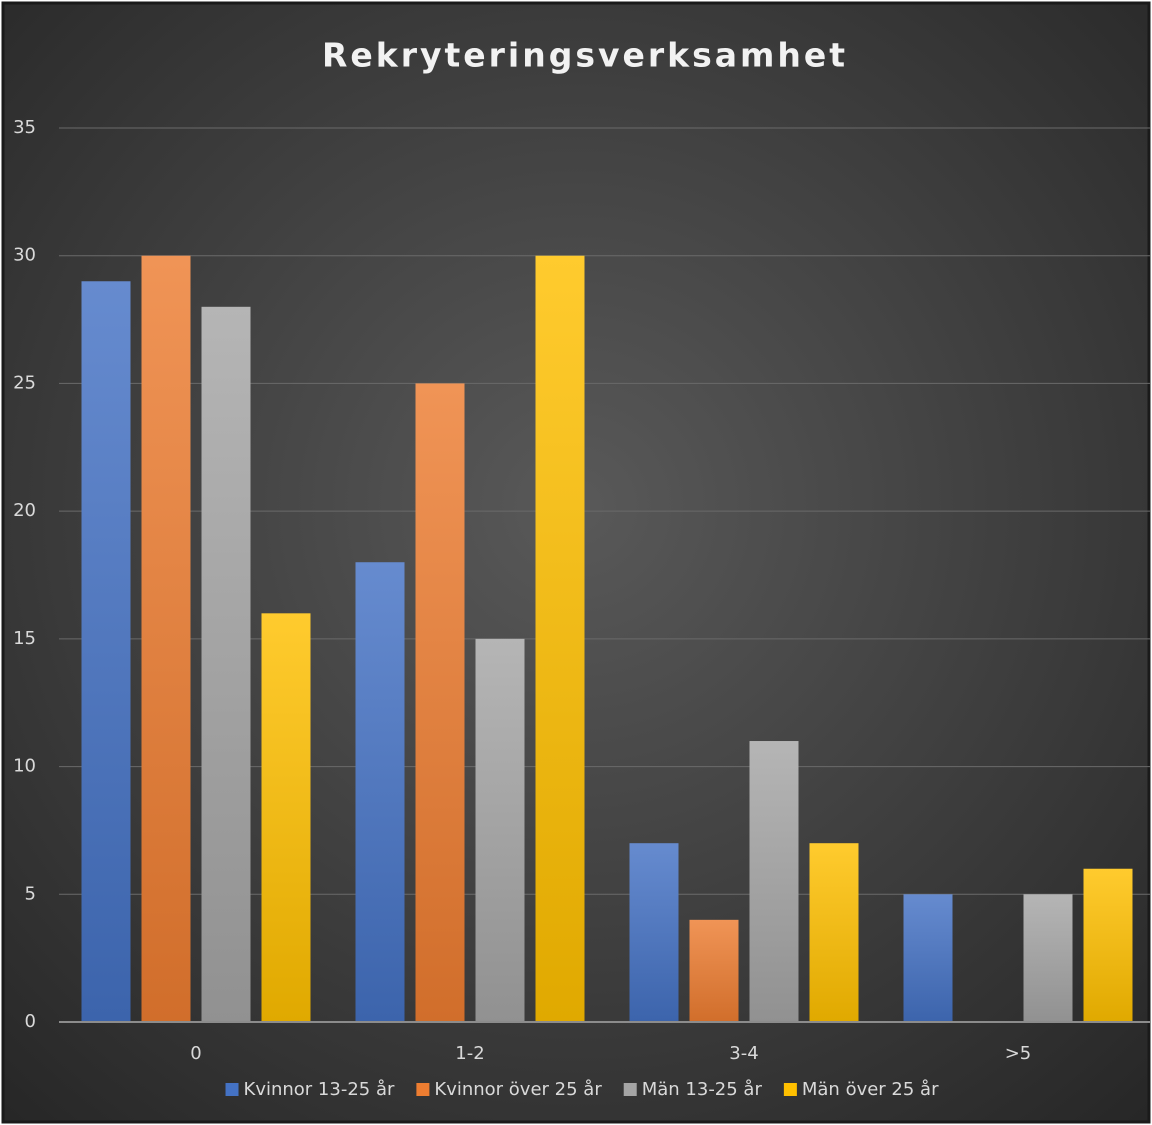  Describe the element at coordinates (30, 893) in the screenshot. I see `y-tick-label: 5` at that location.